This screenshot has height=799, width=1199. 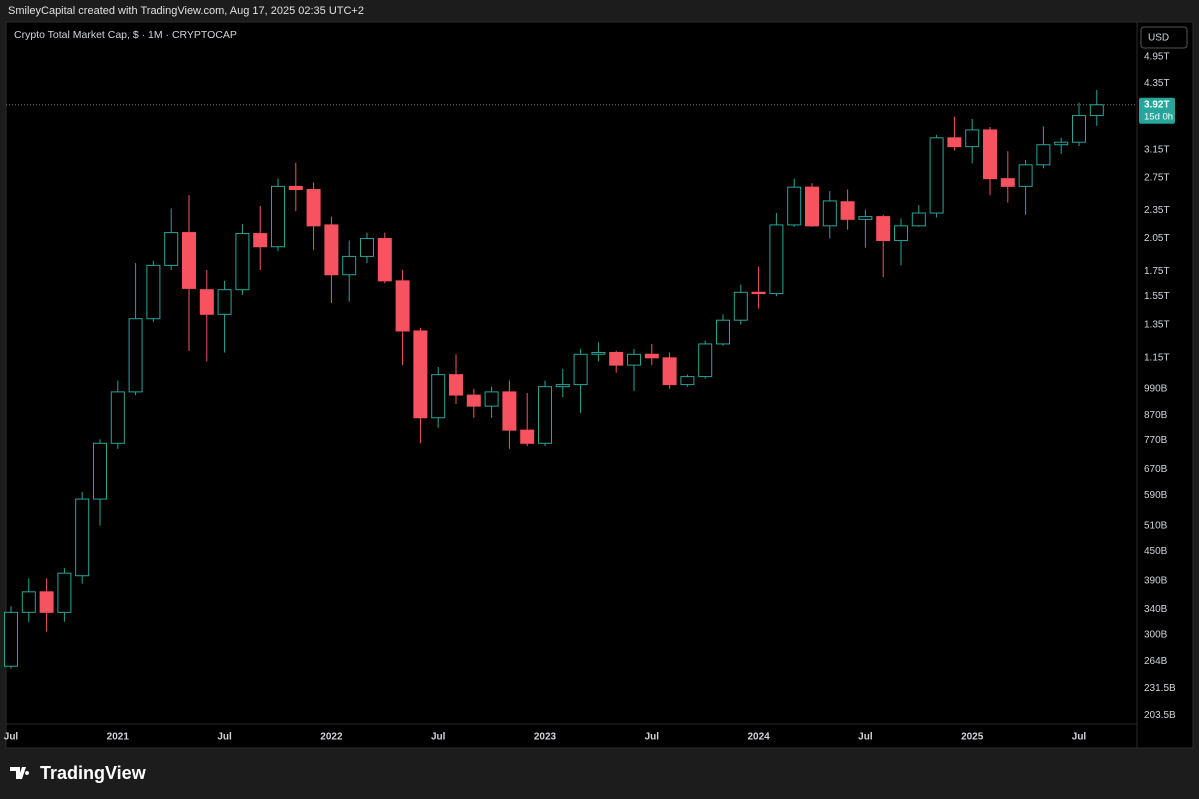 I want to click on y-tick-label: 231.5B, so click(x=1160, y=688).